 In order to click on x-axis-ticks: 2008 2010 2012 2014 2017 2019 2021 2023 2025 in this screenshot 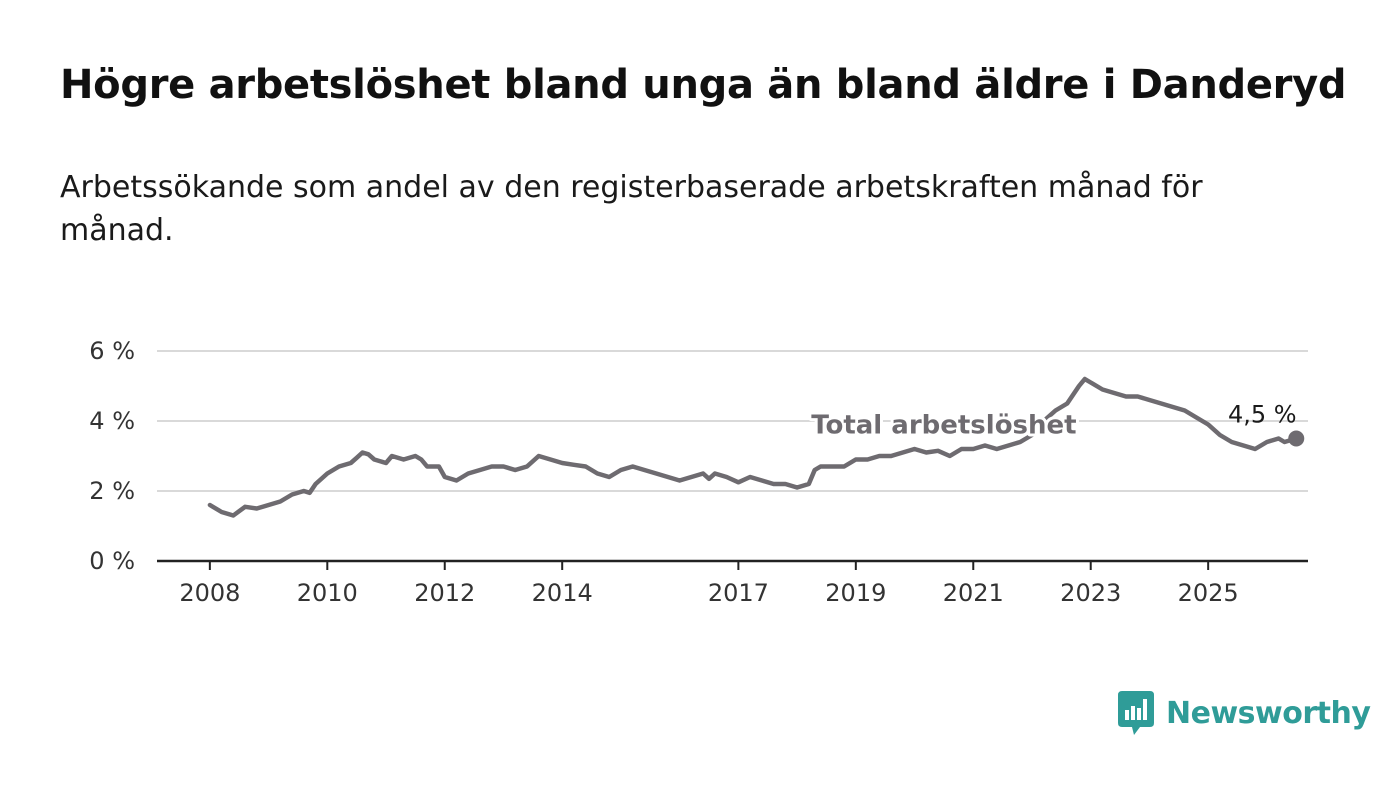, I will do `click(709, 584)`.